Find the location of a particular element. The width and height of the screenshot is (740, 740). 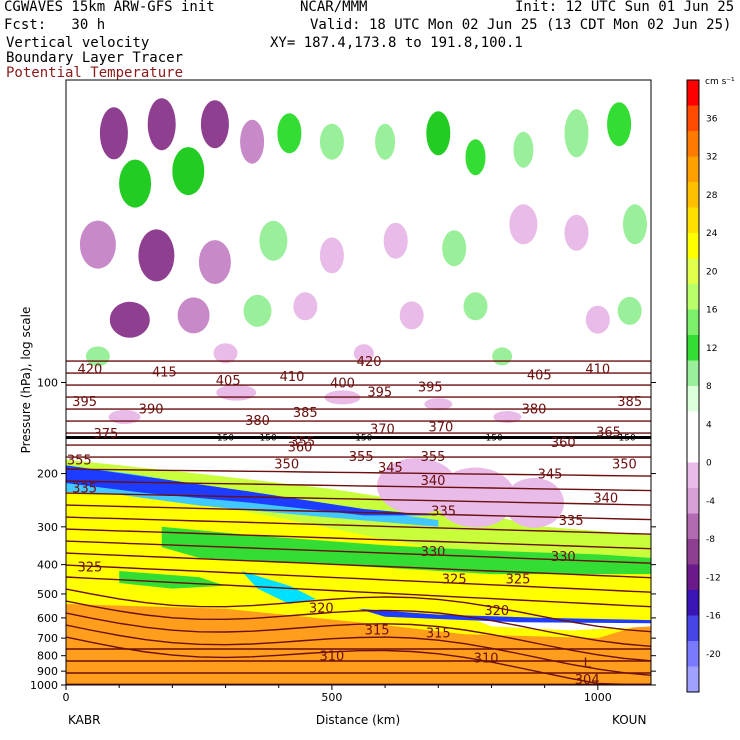

theta-contour-label: 385 is located at coordinates (305, 413).